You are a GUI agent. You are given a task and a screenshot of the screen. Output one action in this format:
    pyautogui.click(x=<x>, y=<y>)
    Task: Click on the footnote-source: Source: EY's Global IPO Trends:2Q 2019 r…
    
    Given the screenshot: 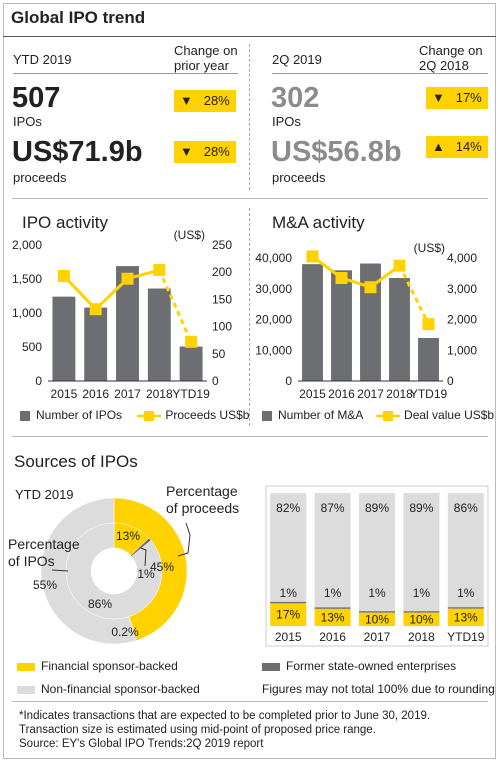 What is the action you would take?
    pyautogui.click(x=141, y=744)
    